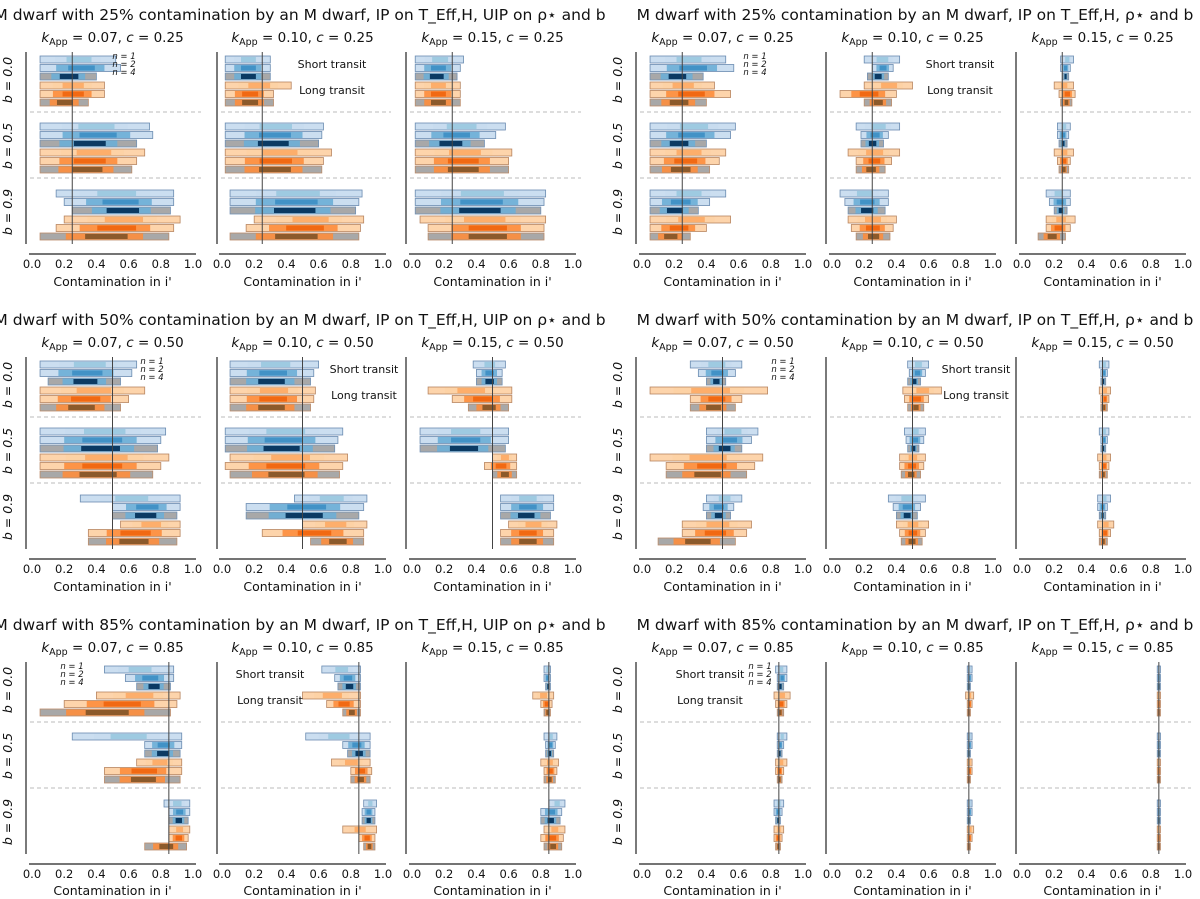 The width and height of the screenshot is (1200, 899). Describe the element at coordinates (1102, 649) in the screenshot. I see `panel-title: kApp = 0.15, c = 0.85` at that location.